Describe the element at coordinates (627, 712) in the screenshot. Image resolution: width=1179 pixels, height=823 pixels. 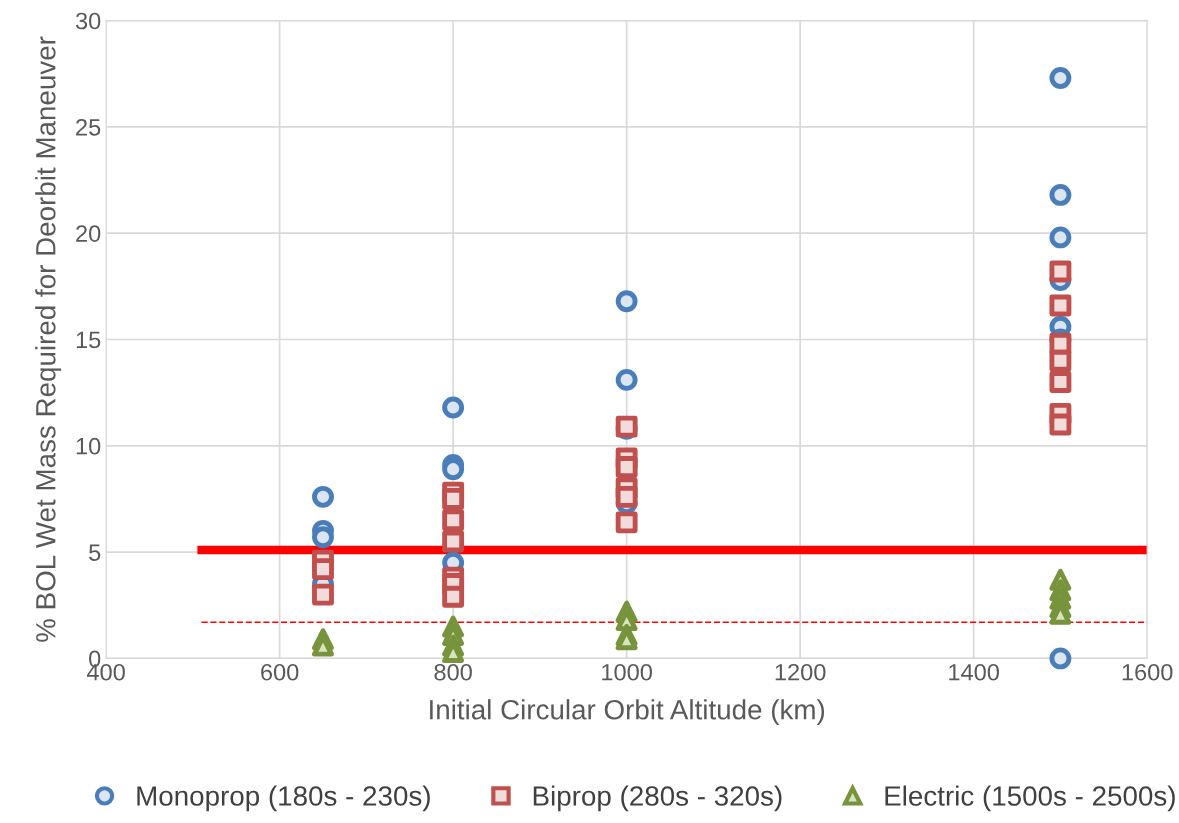
I see `x-axis-title: Initial Circular Orbit Altitude (km)` at that location.